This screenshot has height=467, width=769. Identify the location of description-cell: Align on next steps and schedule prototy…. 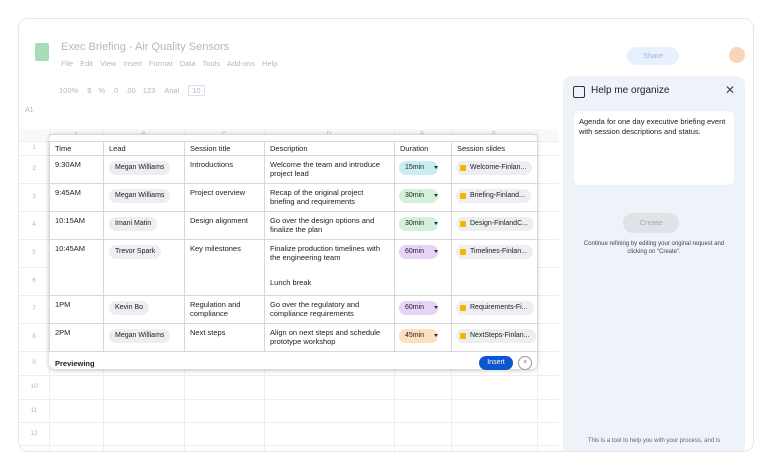
(325, 337).